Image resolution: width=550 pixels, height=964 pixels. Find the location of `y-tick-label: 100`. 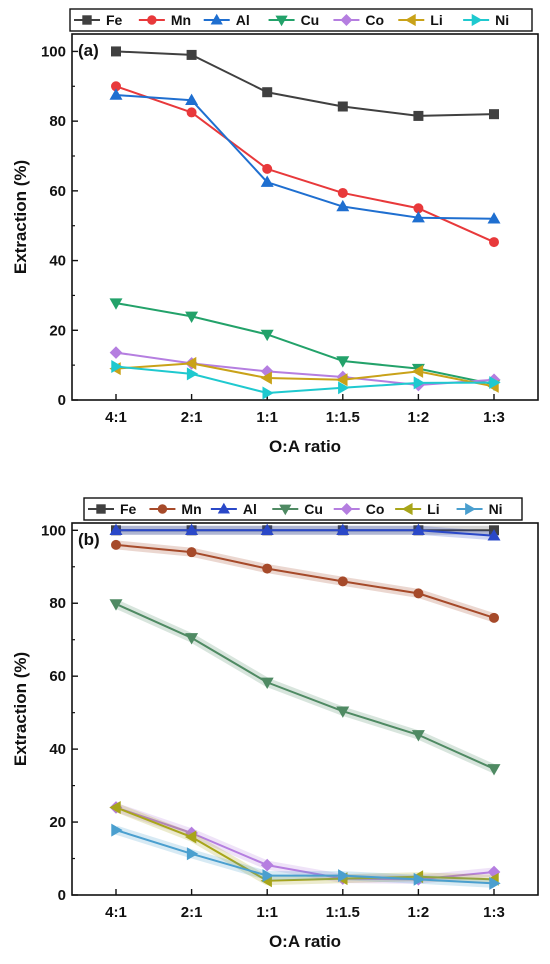

y-tick-label: 100 is located at coordinates (53, 530).